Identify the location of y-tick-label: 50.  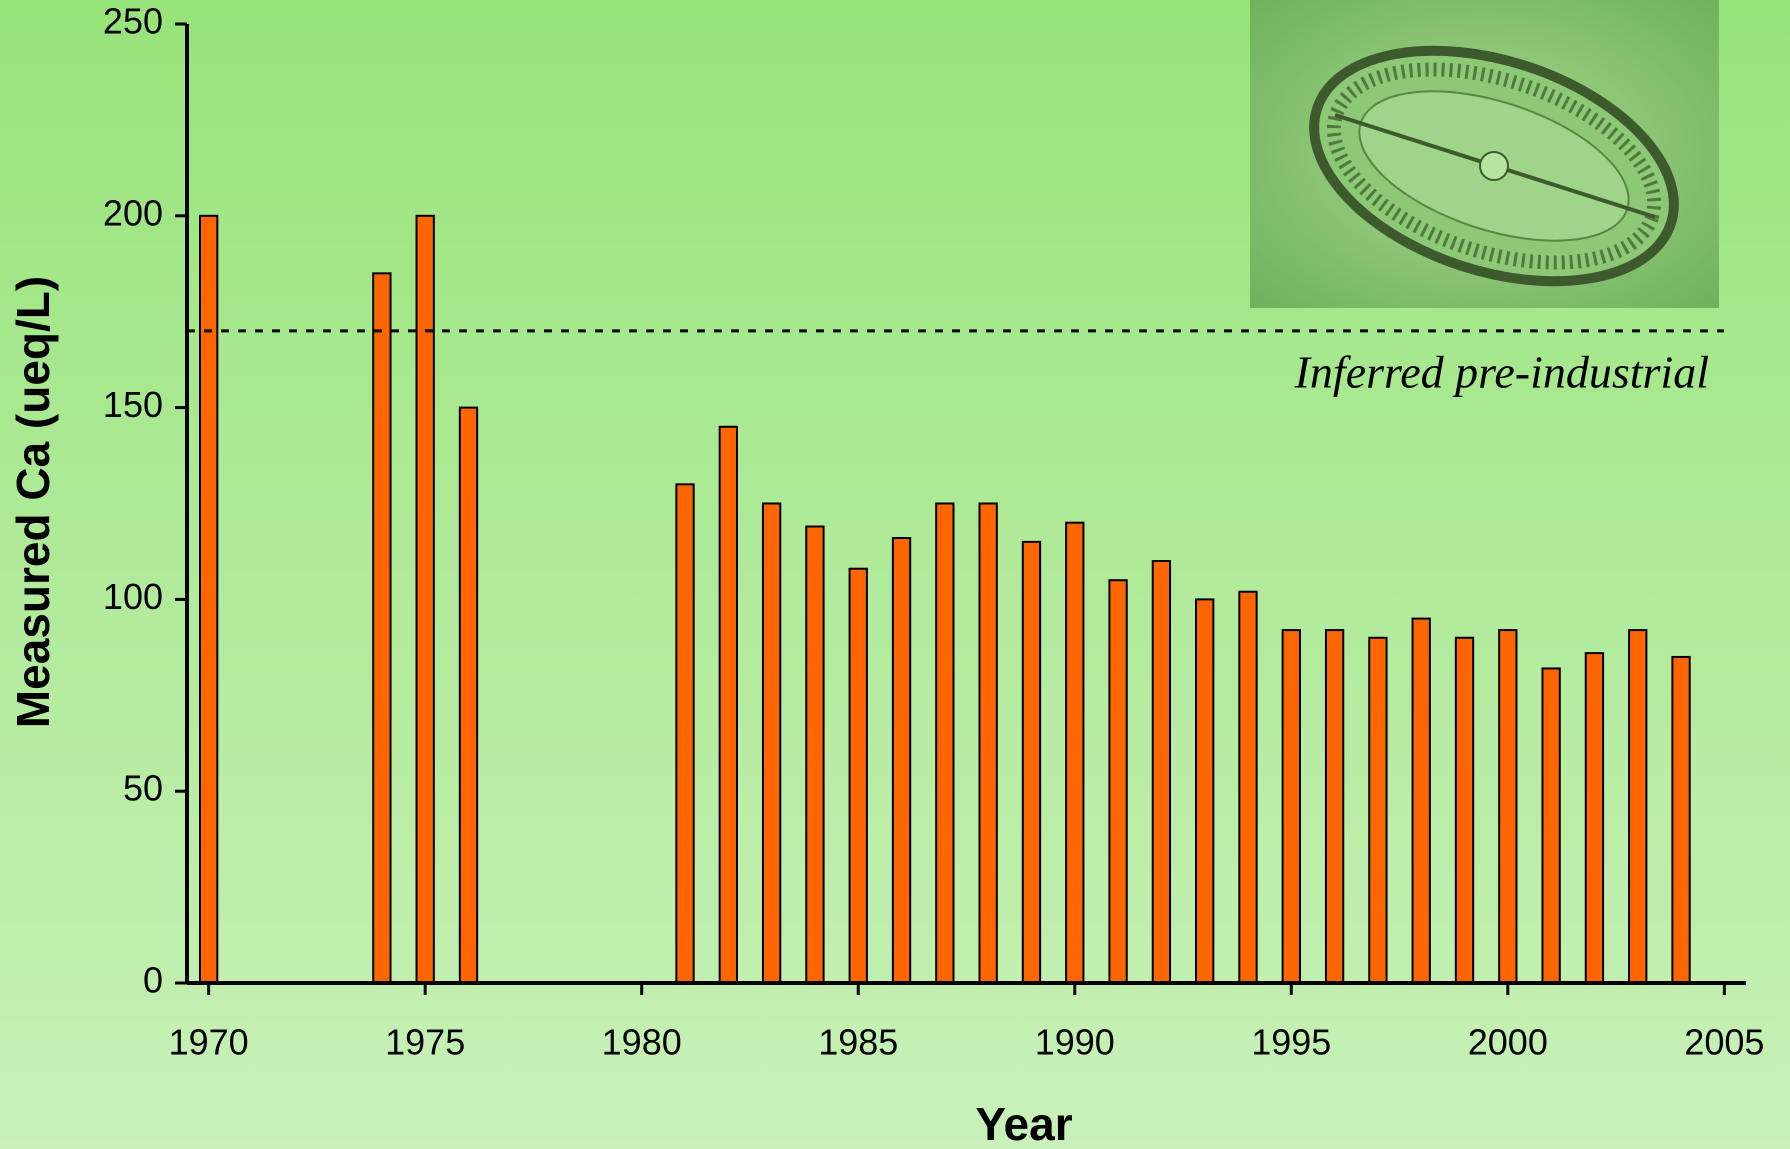
(143, 788).